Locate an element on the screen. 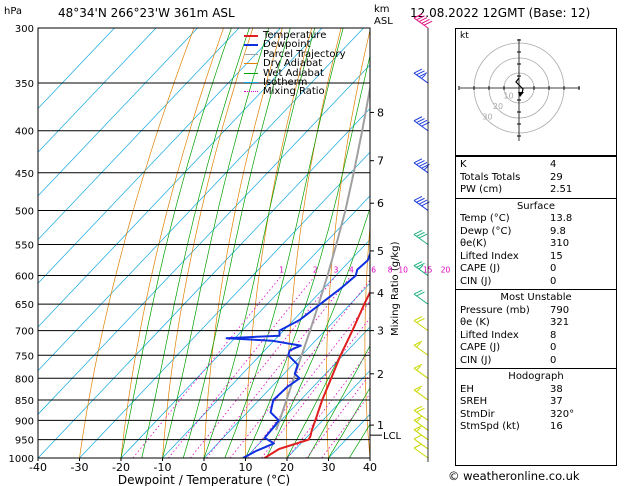 The width and height of the screenshot is (629, 486). mixing-ratio-label: 1 is located at coordinates (281, 270).